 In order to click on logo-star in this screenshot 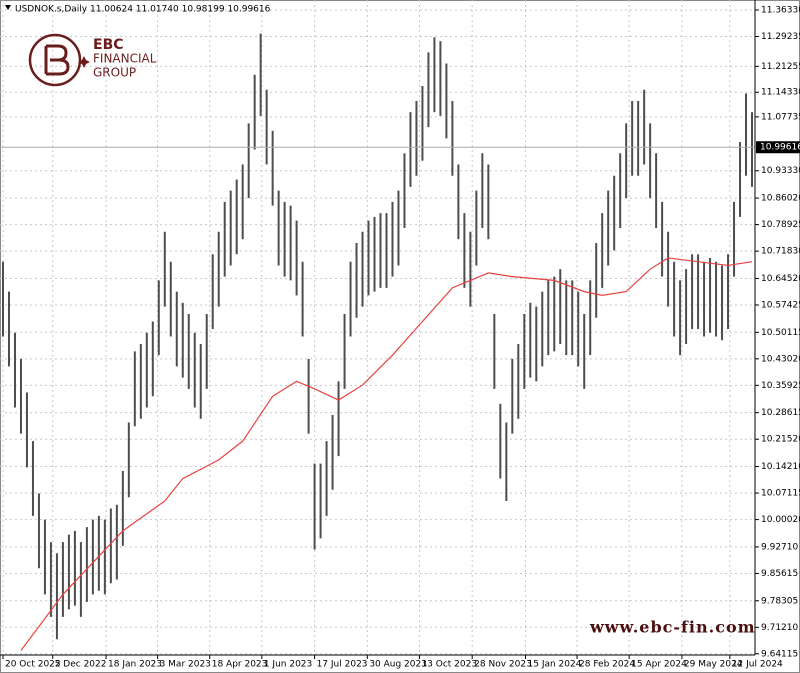, I will do `click(84, 62)`.